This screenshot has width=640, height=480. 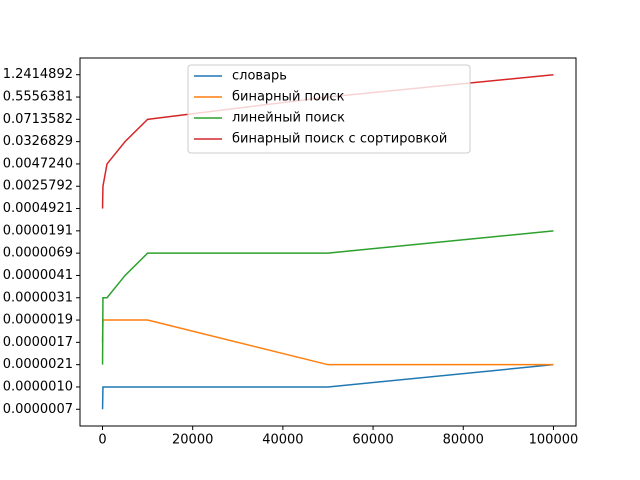 I want to click on y-tick-label: 0.0000031, so click(x=38, y=297).